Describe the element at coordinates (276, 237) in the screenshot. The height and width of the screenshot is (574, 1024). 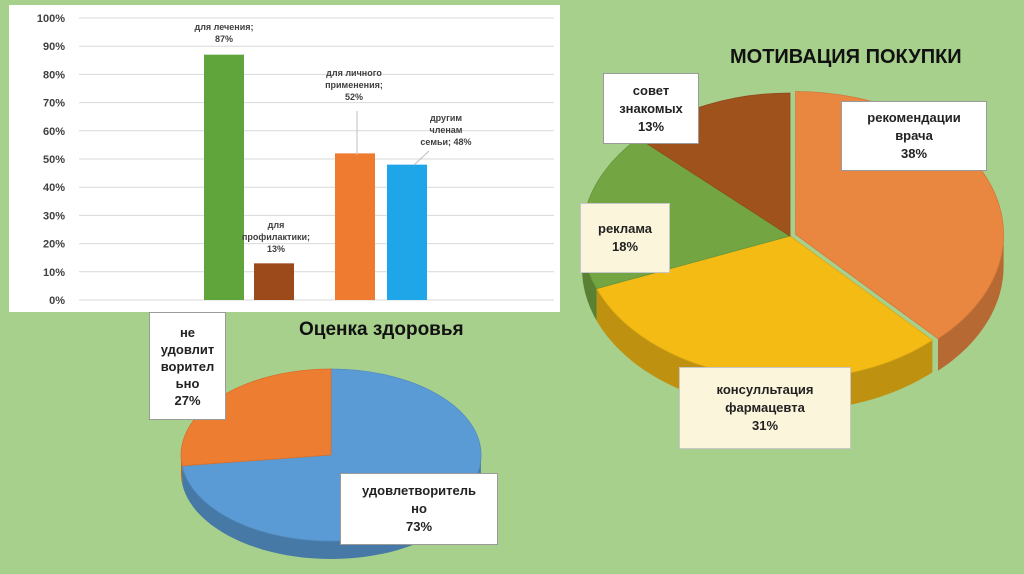
I see `bar-data-label: профилактики;` at that location.